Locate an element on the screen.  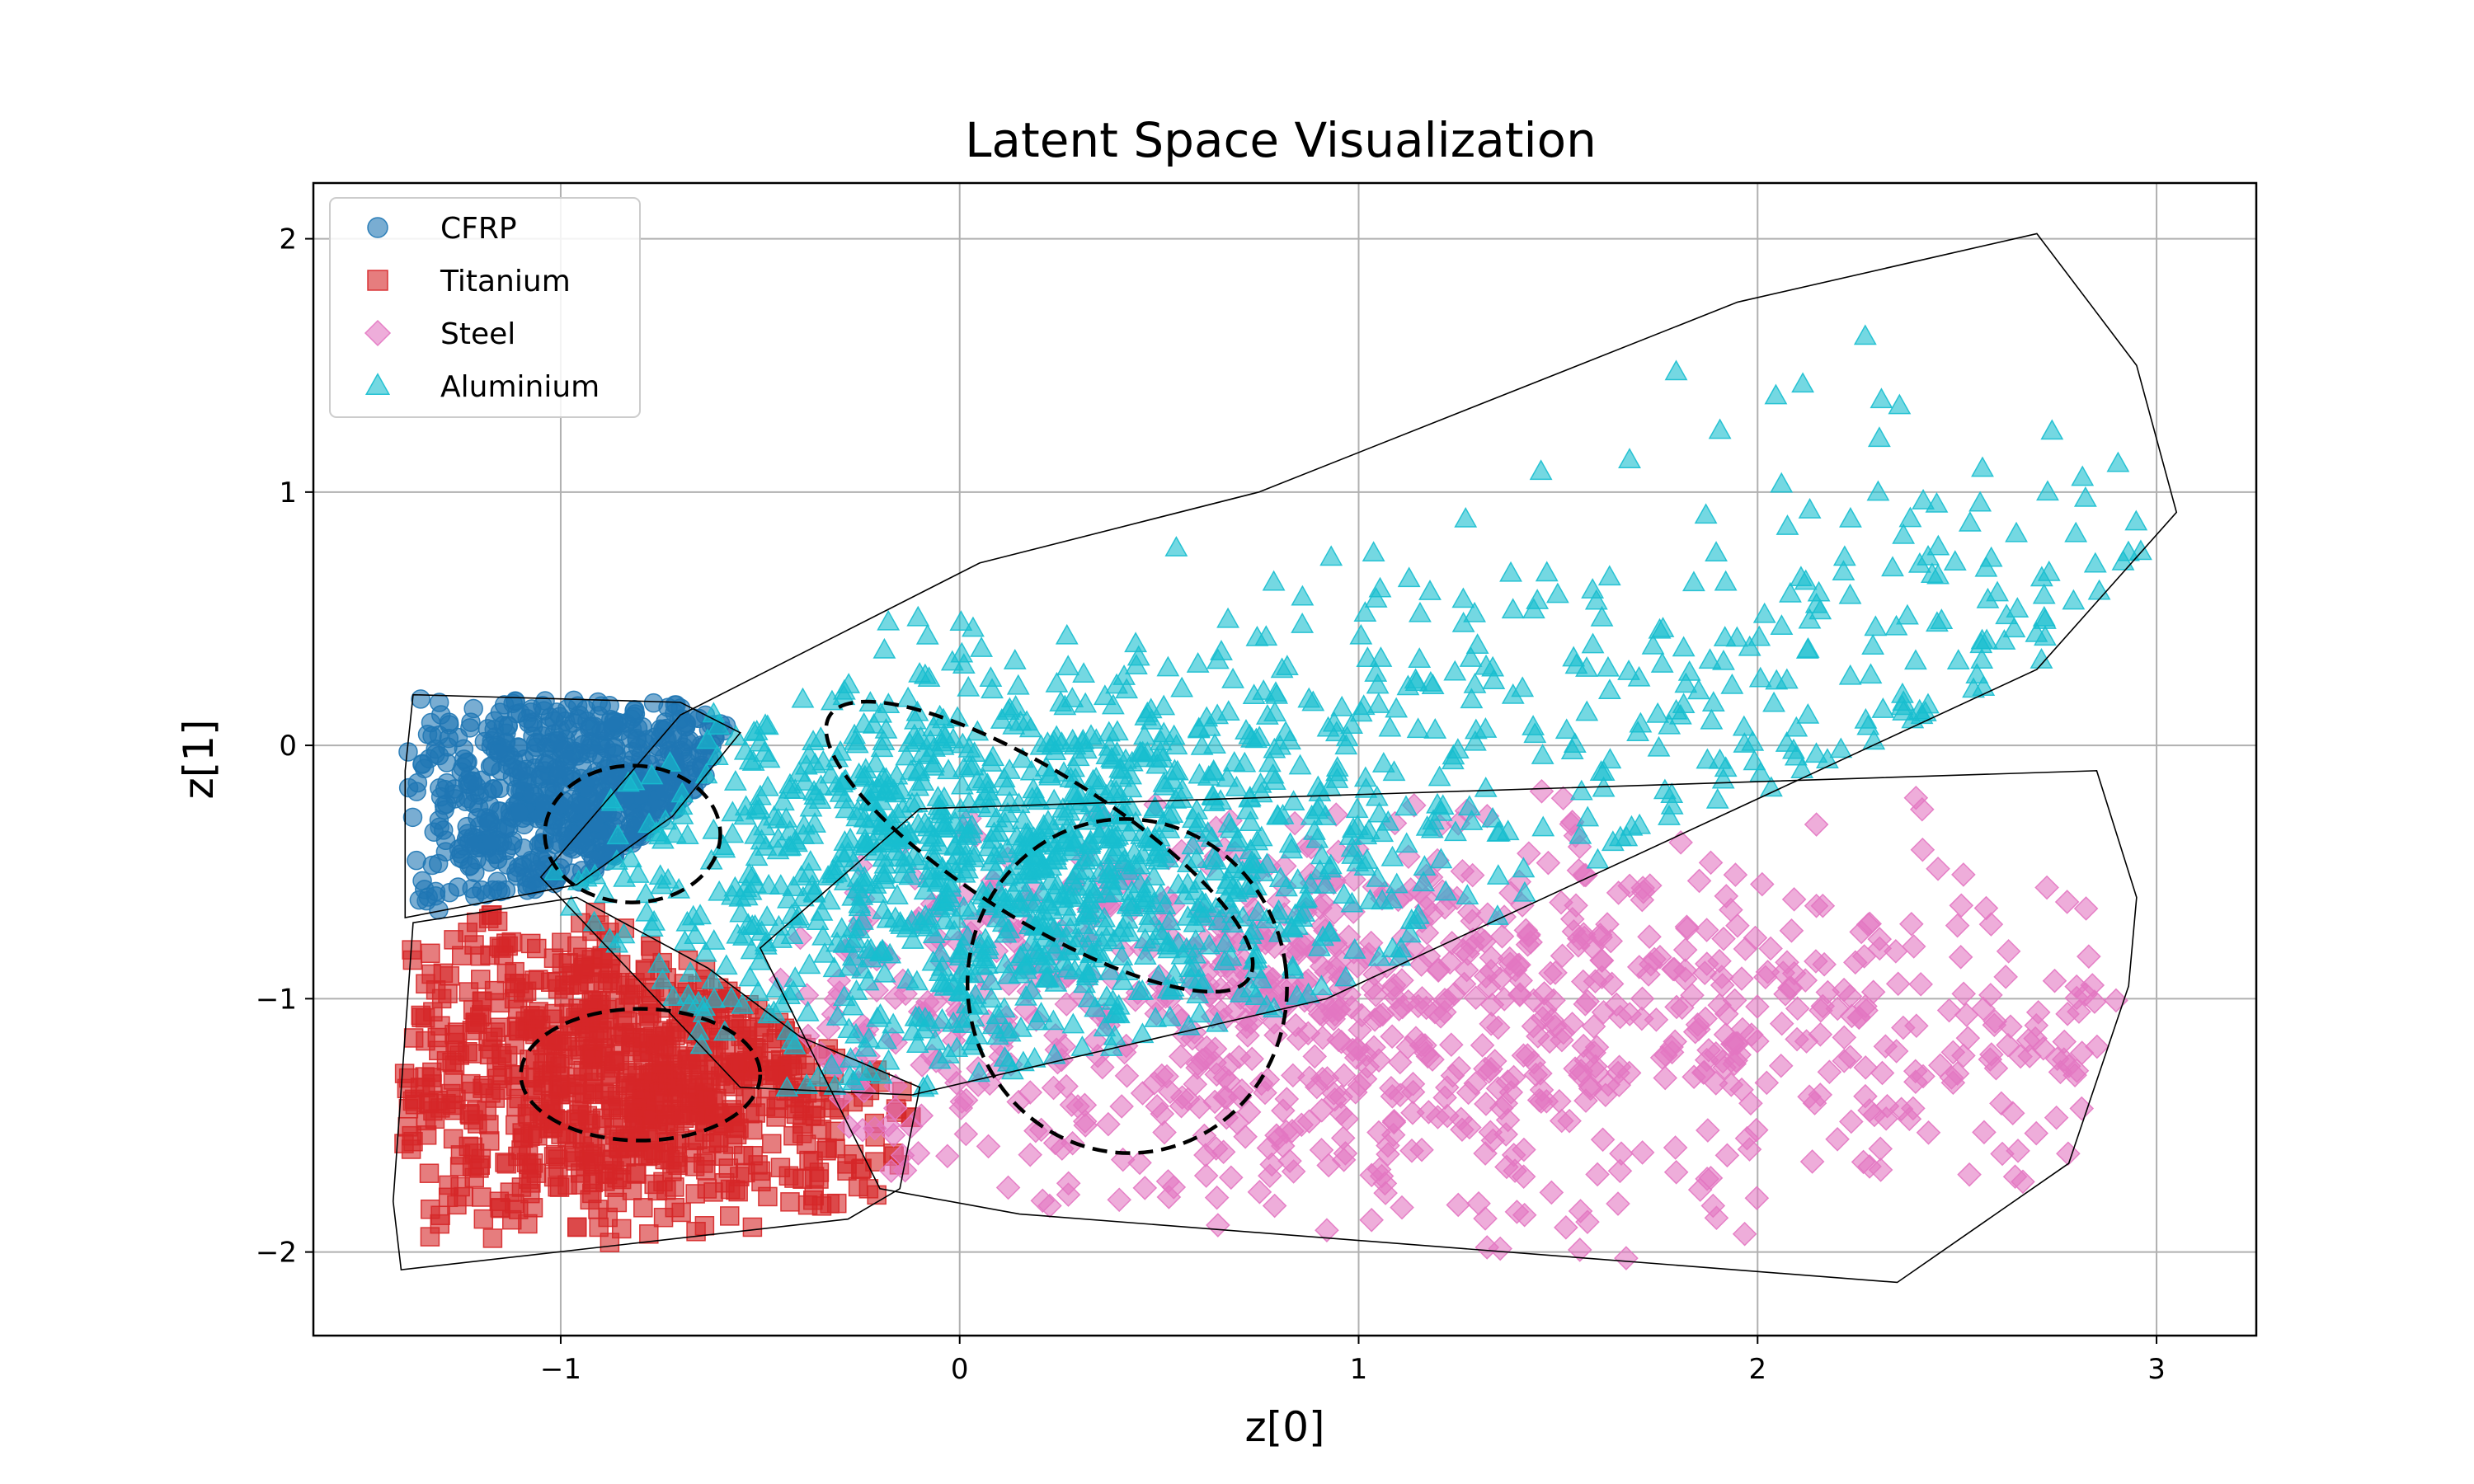
y-tick-label: 2 is located at coordinates (288, 239).